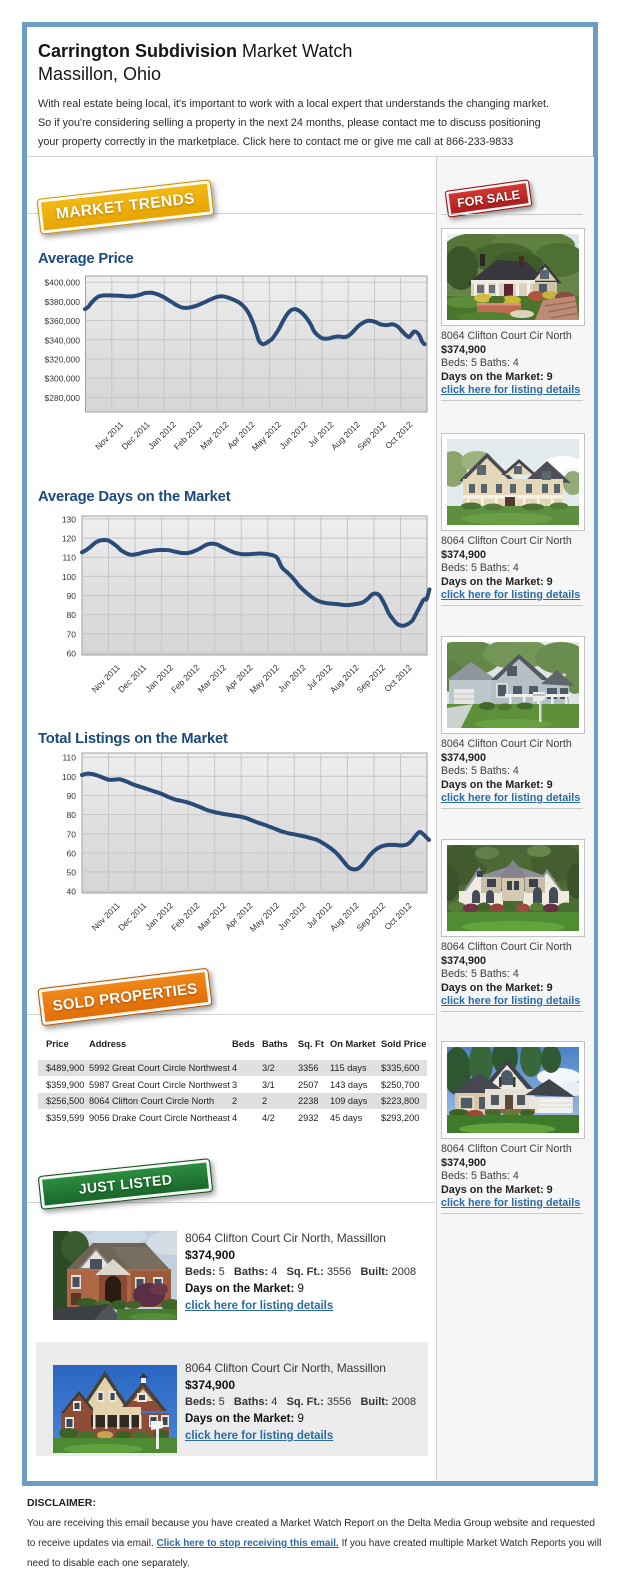 The image size is (620, 1583). I want to click on svg-text: $320,000, so click(63, 360).